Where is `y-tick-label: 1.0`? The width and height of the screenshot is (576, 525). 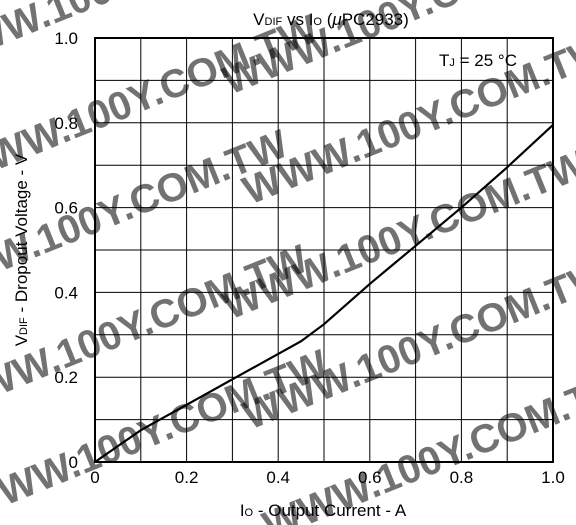
y-tick-label: 1.0 is located at coordinates (66, 38).